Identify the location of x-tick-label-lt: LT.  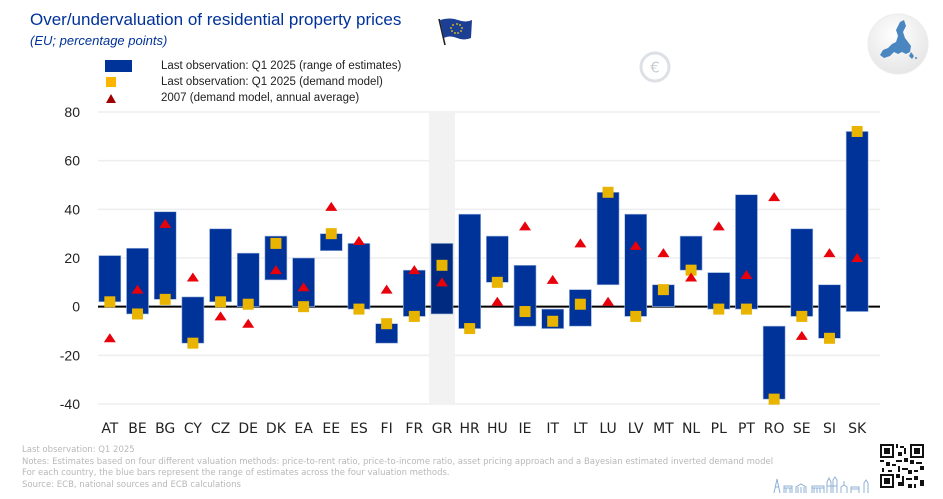
(580, 429).